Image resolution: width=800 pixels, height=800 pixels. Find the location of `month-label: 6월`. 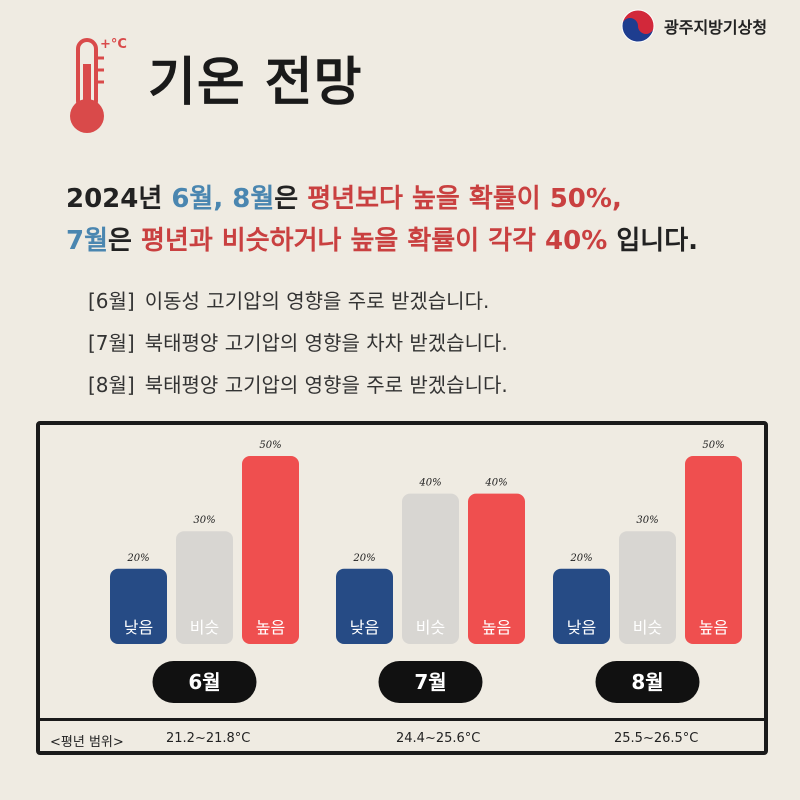

month-label: 6월 is located at coordinates (204, 682).